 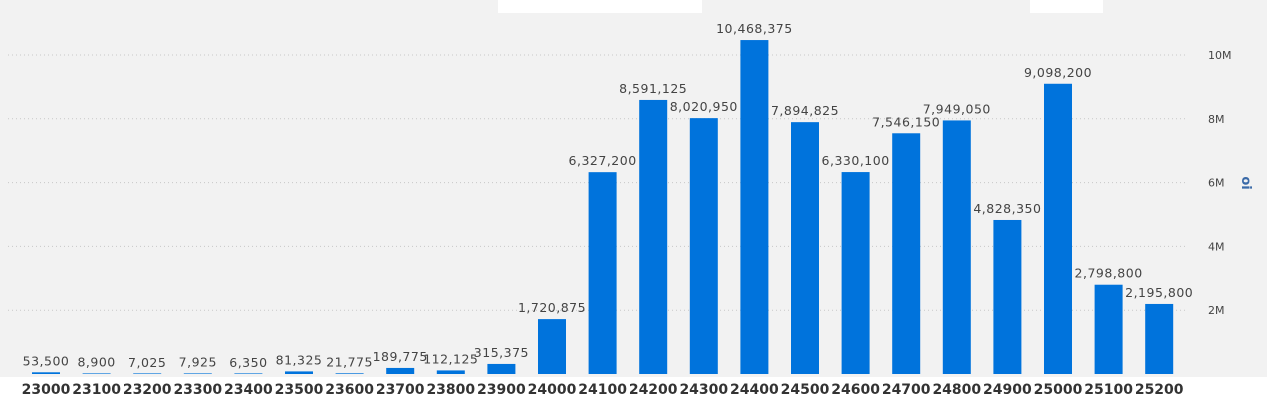 What do you see at coordinates (1058, 390) in the screenshot?
I see `x-tick-label: 25000` at bounding box center [1058, 390].